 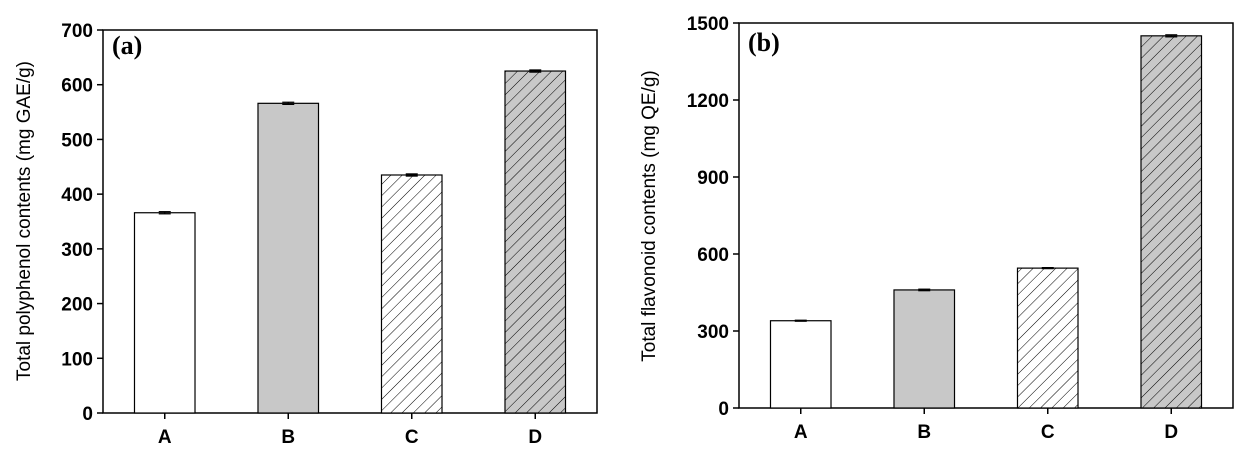 I want to click on panel-a-y-tick-label: 200, so click(x=77, y=305).